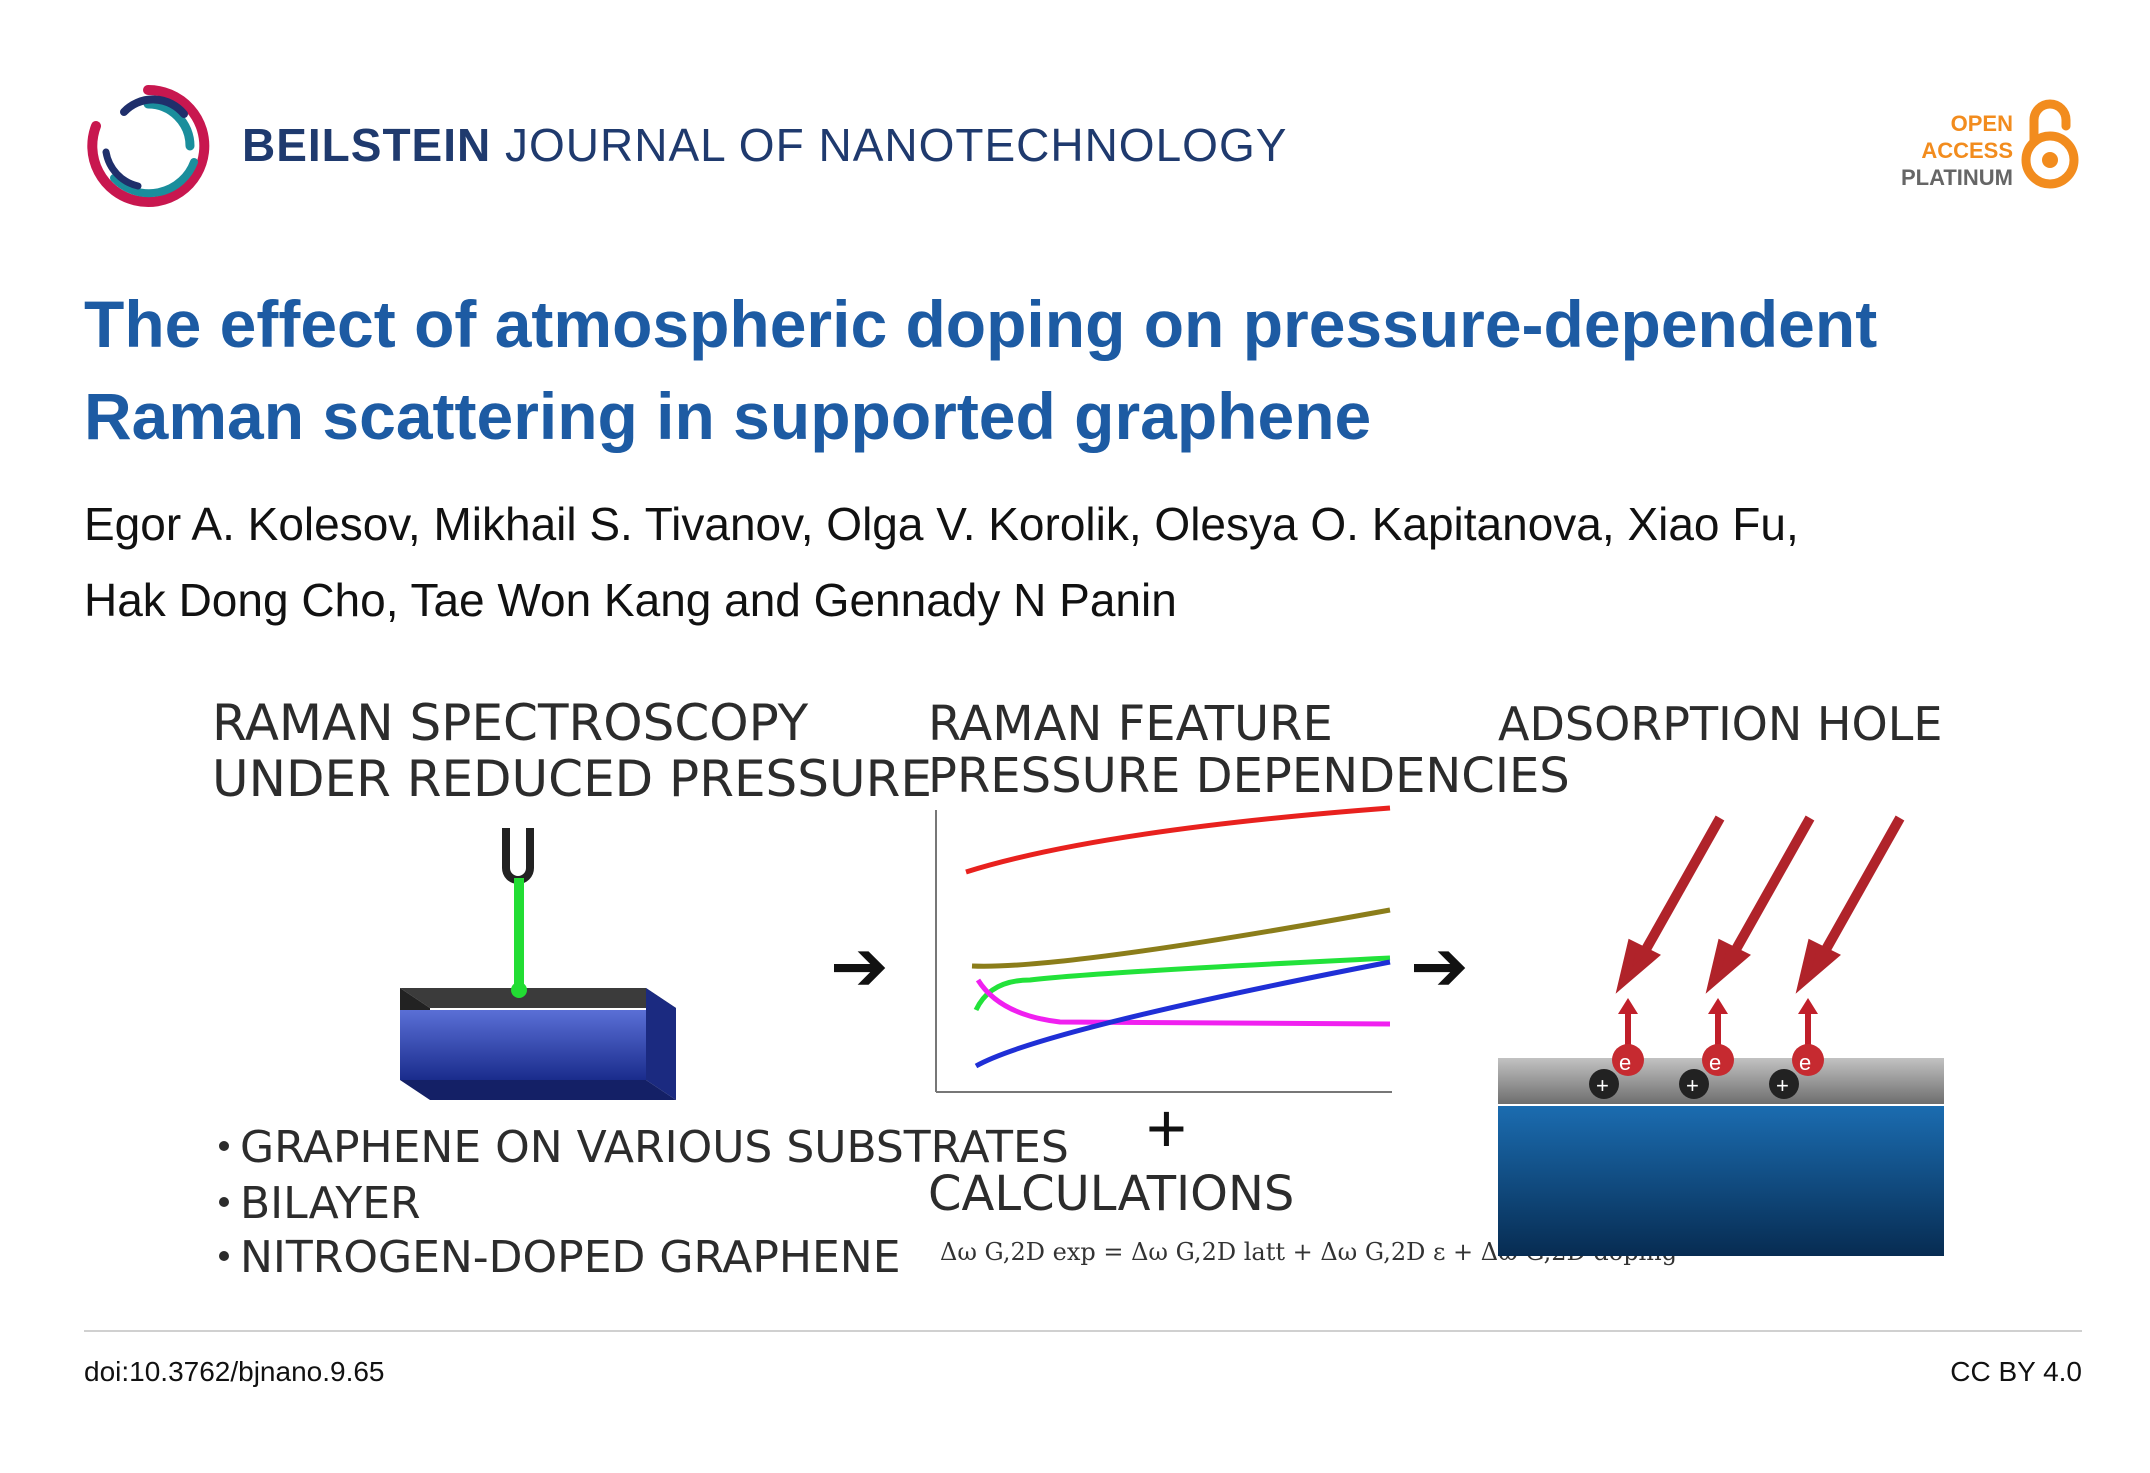  I want to click on graphene-layer, so click(538, 998).